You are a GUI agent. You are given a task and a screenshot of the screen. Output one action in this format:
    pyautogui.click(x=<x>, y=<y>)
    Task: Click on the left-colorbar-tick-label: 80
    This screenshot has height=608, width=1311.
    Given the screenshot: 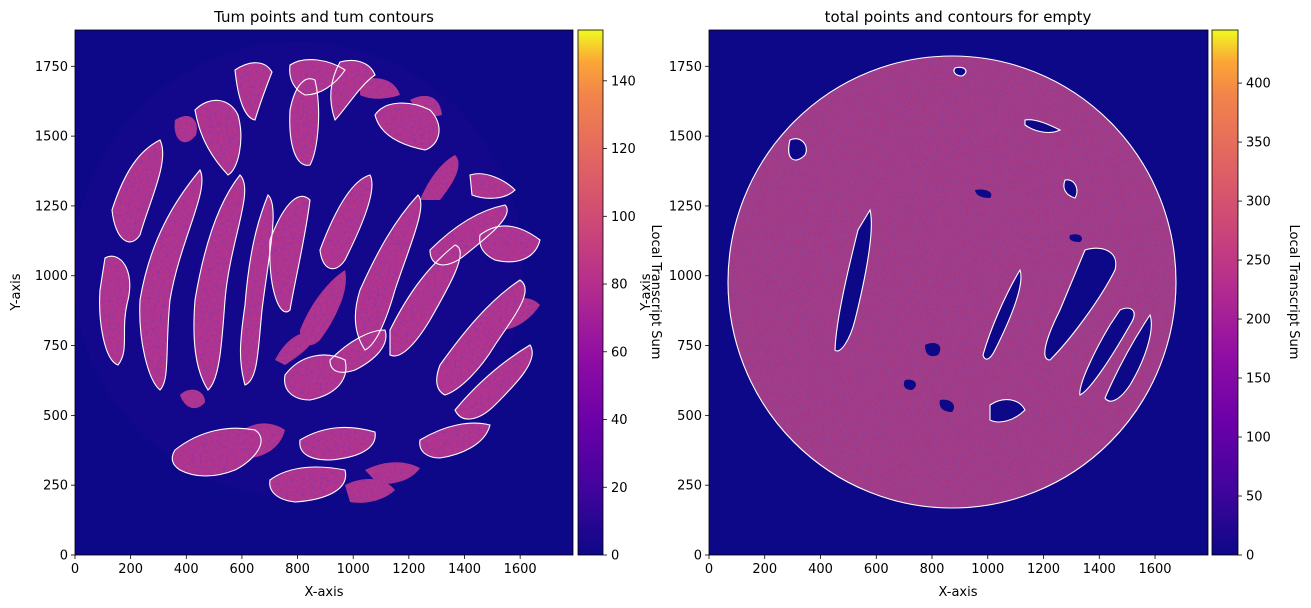 What is the action you would take?
    pyautogui.click(x=619, y=285)
    